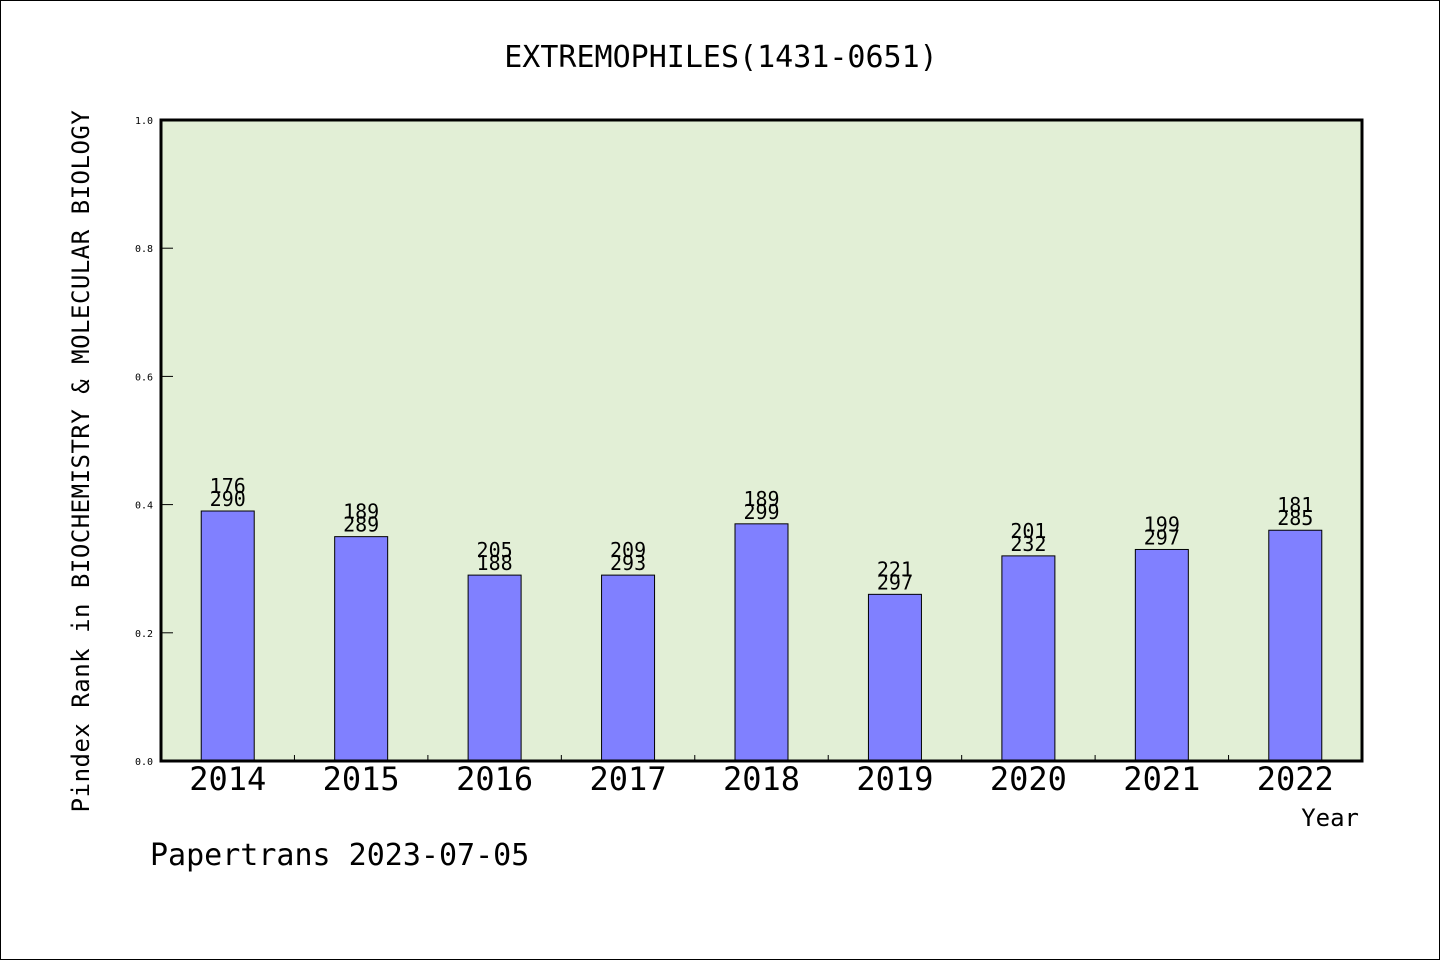 This screenshot has height=960, width=1440. Describe the element at coordinates (227, 779) in the screenshot. I see `x-tick-label: 2014` at that location.